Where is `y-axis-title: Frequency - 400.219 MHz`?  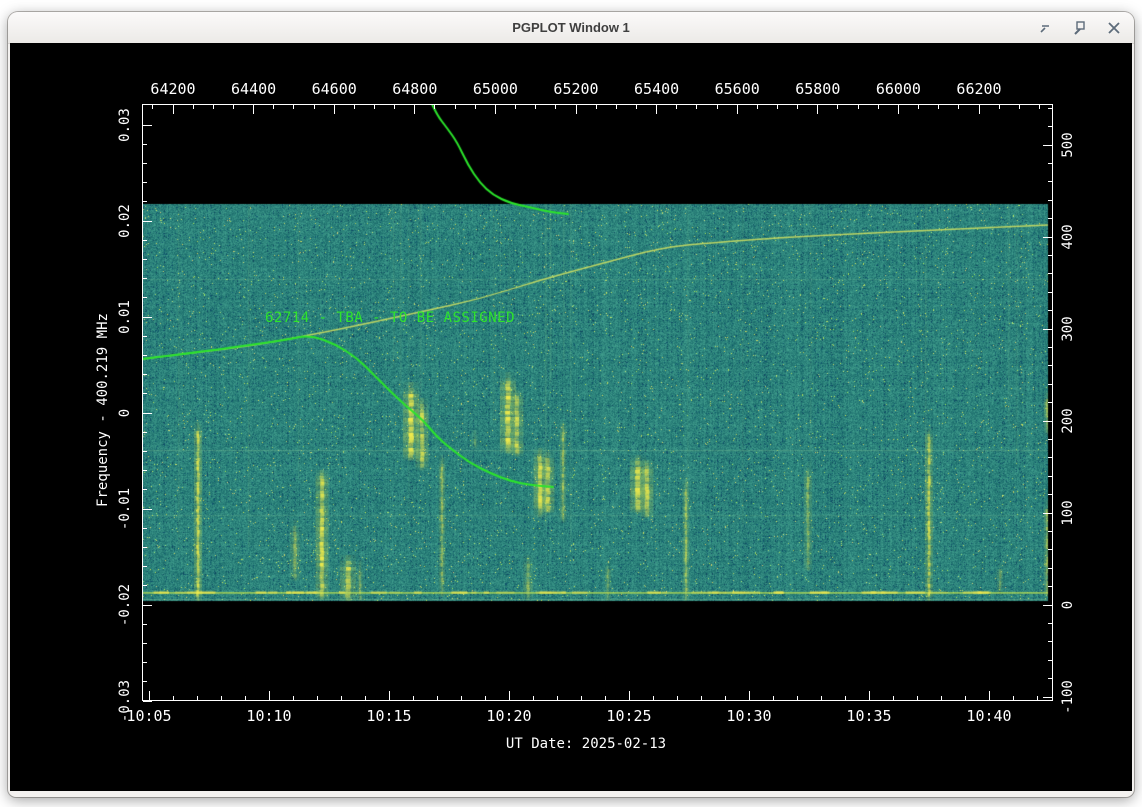
y-axis-title: Frequency - 400.219 MHz is located at coordinates (103, 410).